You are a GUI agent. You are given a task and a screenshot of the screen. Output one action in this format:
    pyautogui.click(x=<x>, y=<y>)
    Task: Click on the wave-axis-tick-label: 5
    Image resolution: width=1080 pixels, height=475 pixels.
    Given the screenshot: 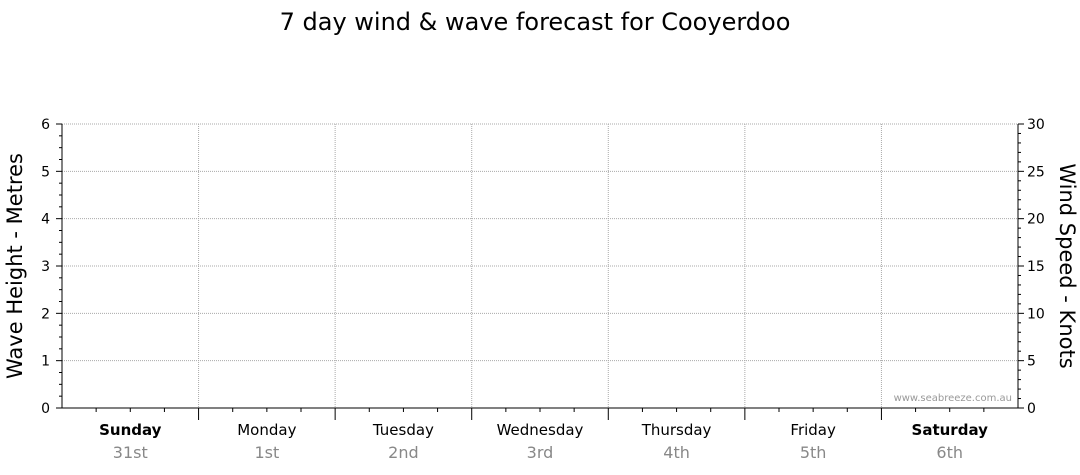 What is the action you would take?
    pyautogui.click(x=45, y=172)
    